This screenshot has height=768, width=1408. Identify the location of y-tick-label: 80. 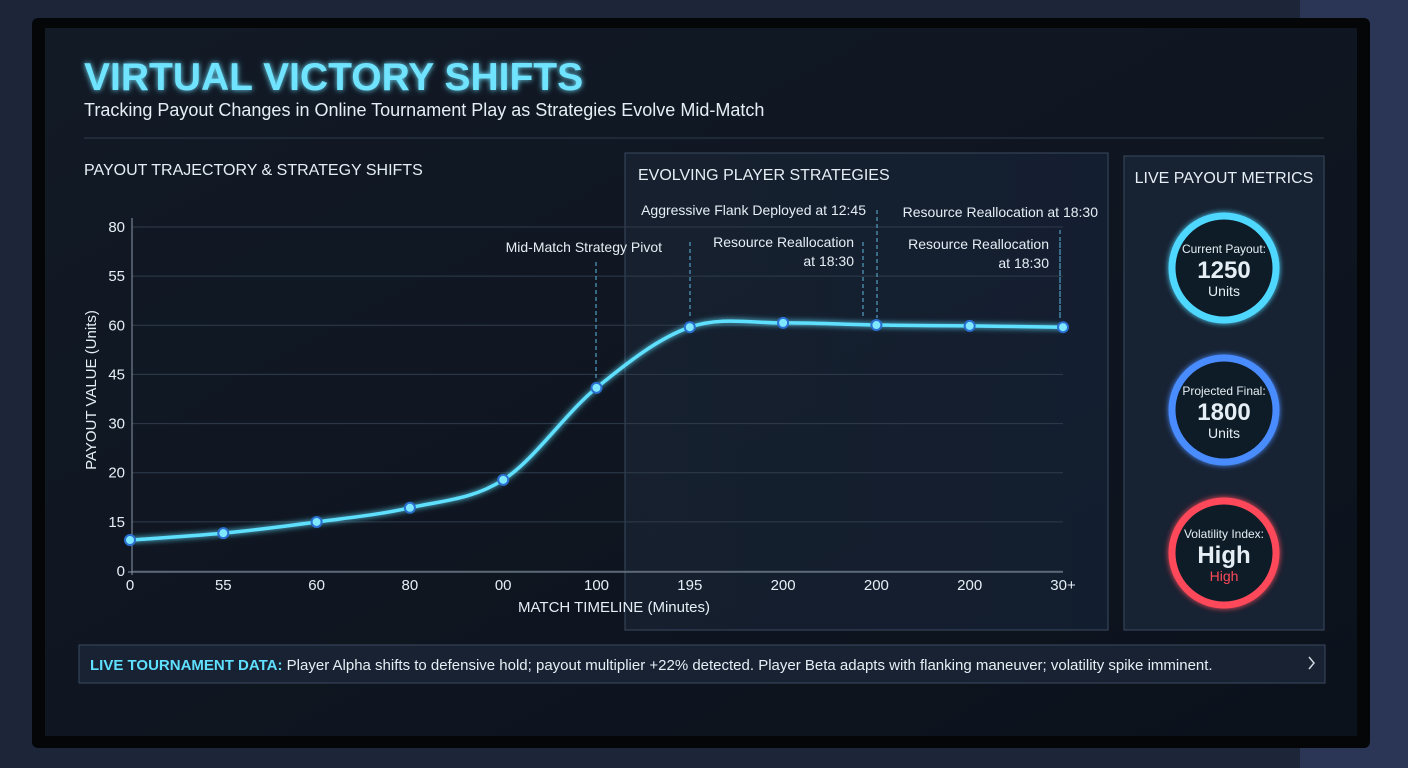
(116, 227).